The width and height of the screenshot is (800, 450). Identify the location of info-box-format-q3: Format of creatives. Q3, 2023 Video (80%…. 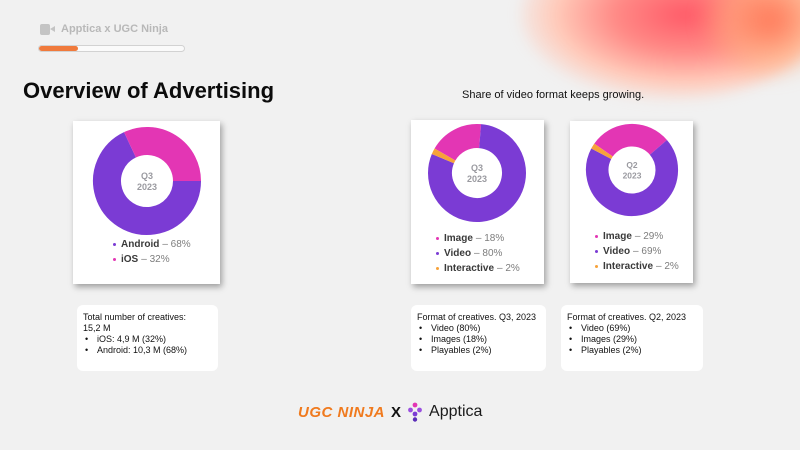
(478, 338).